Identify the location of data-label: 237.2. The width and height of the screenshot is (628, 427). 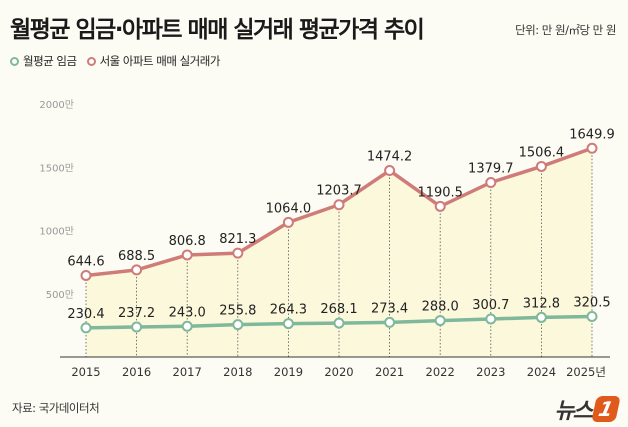
(136, 313).